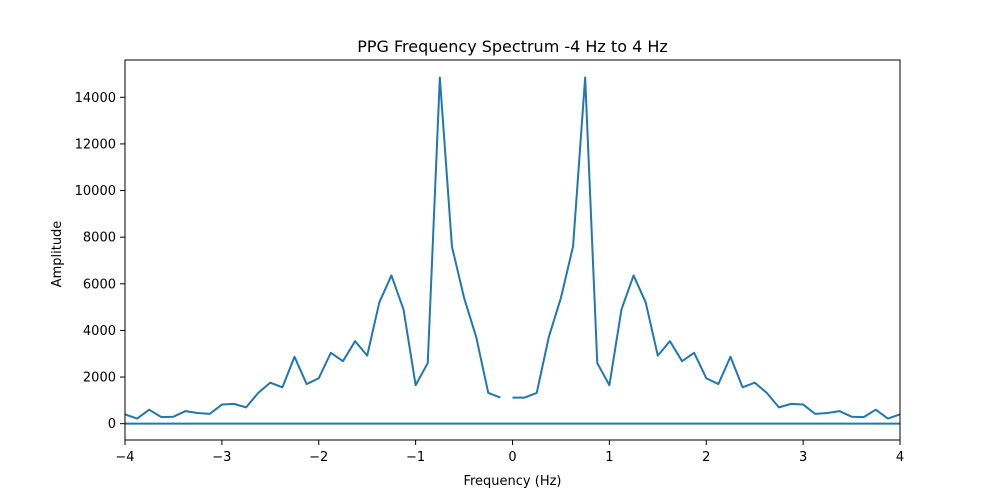 This screenshot has width=1000, height=500. Describe the element at coordinates (95, 98) in the screenshot. I see `y-tick-label: 14000` at that location.